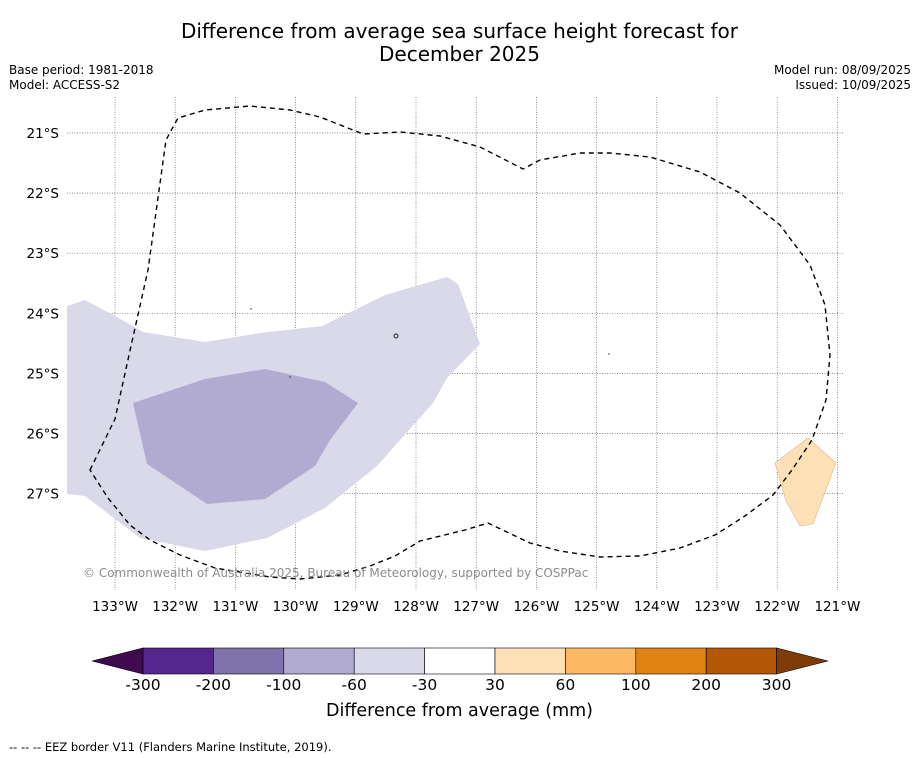  I want to click on longitude-label: 127°W, so click(476, 607).